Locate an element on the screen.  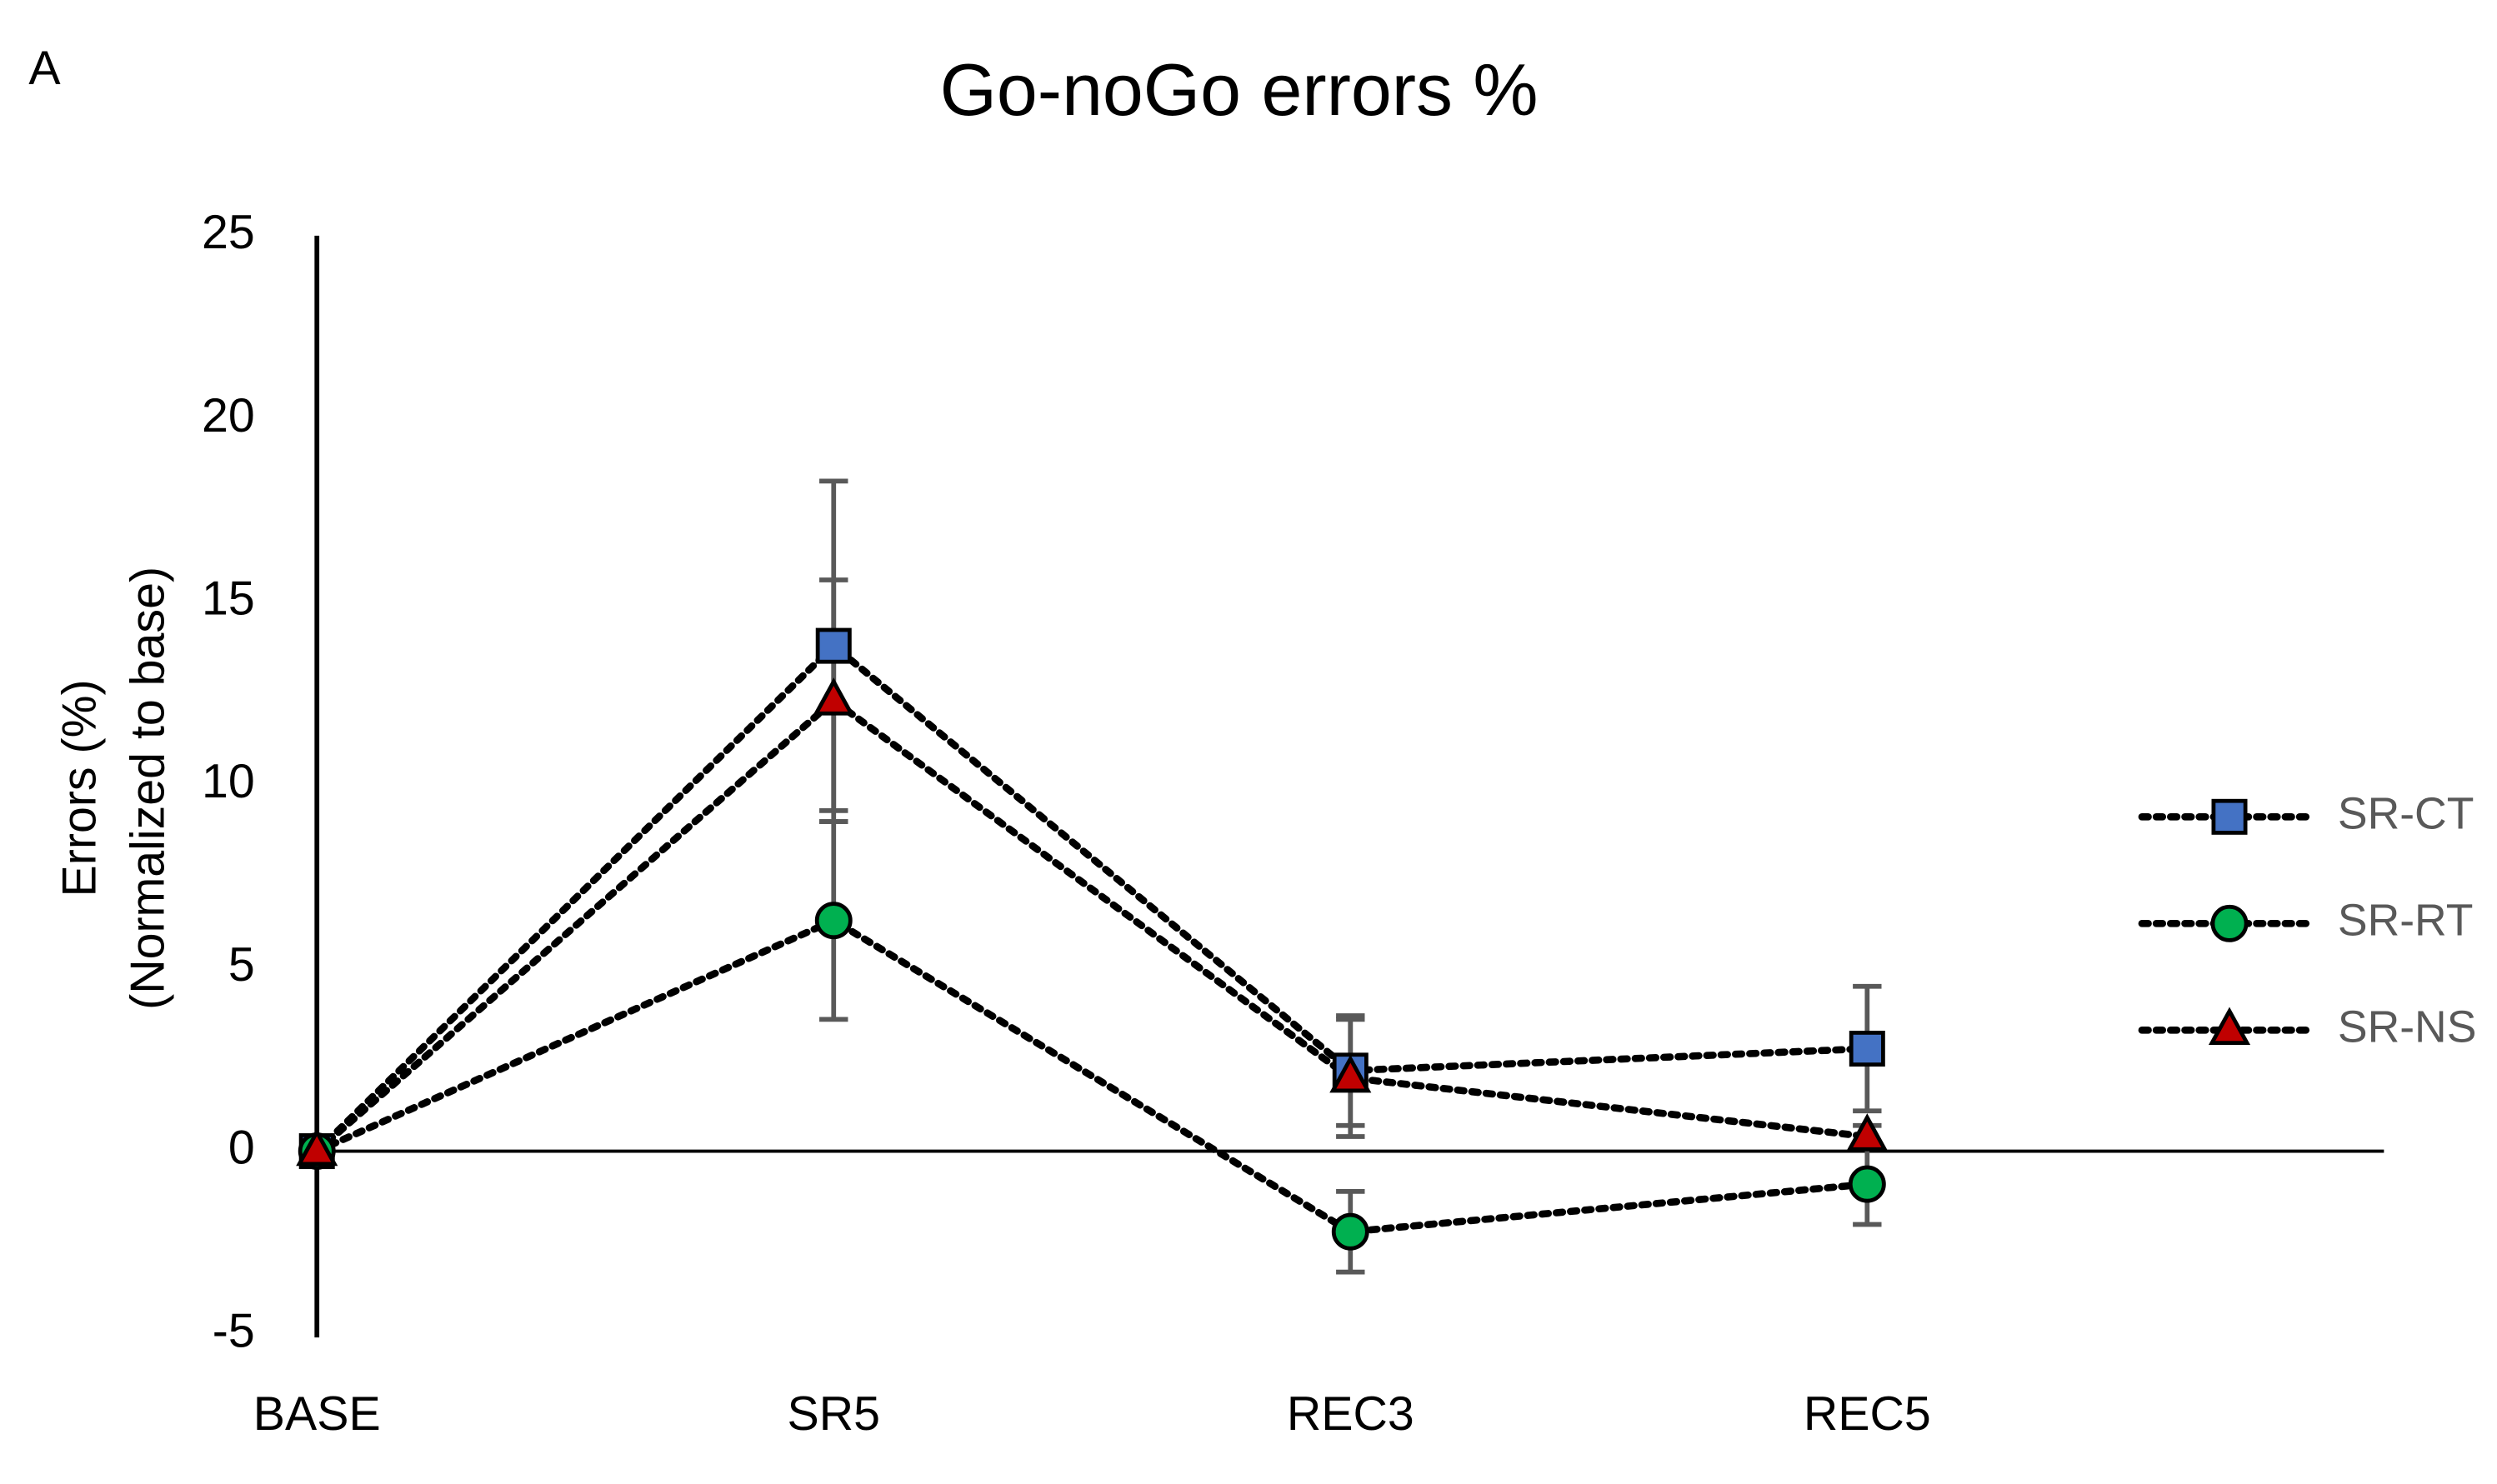
y-tick-label: 0 is located at coordinates (241, 1148).